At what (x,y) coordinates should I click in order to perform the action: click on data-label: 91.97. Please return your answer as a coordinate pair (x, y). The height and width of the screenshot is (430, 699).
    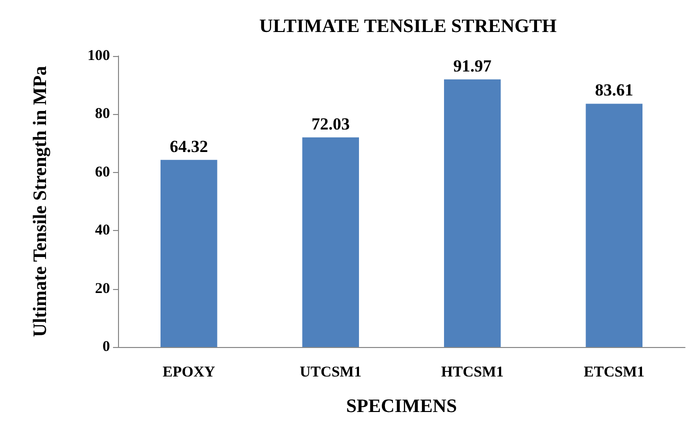
    Looking at the image, I should click on (472, 66).